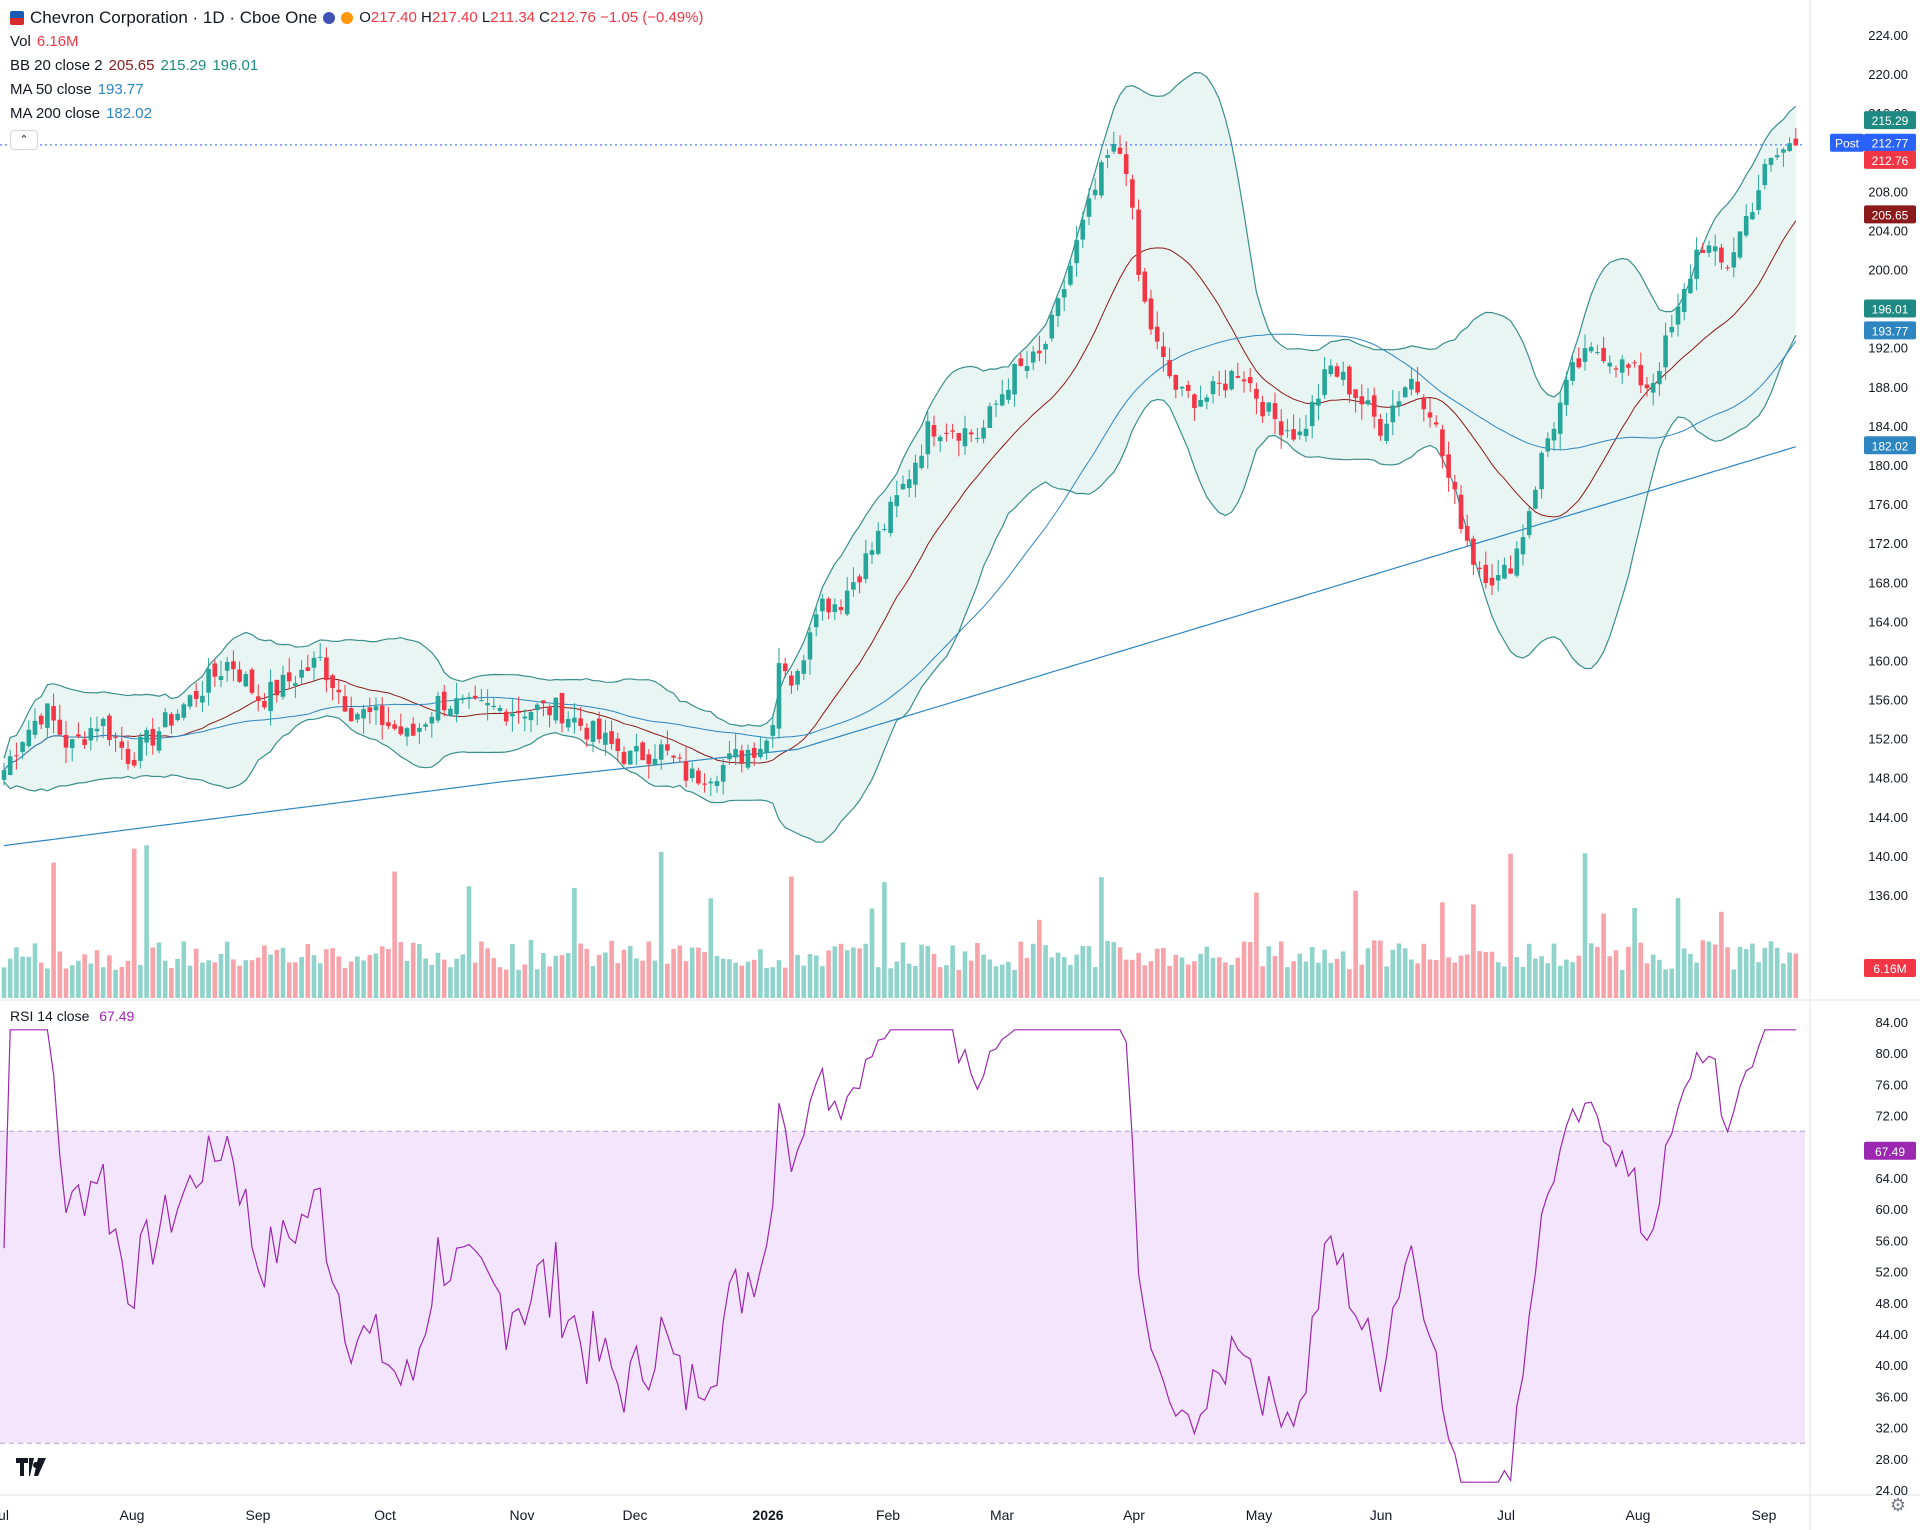  I want to click on price-badge-bg, so click(1890, 214).